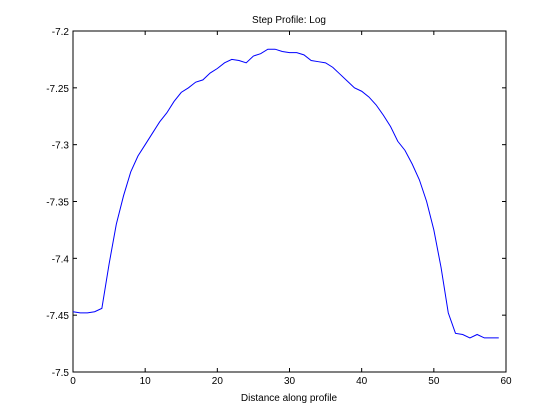 Image resolution: width=560 pixels, height=419 pixels. What do you see at coordinates (506, 381) in the screenshot?
I see `x-tick-label: 60` at bounding box center [506, 381].